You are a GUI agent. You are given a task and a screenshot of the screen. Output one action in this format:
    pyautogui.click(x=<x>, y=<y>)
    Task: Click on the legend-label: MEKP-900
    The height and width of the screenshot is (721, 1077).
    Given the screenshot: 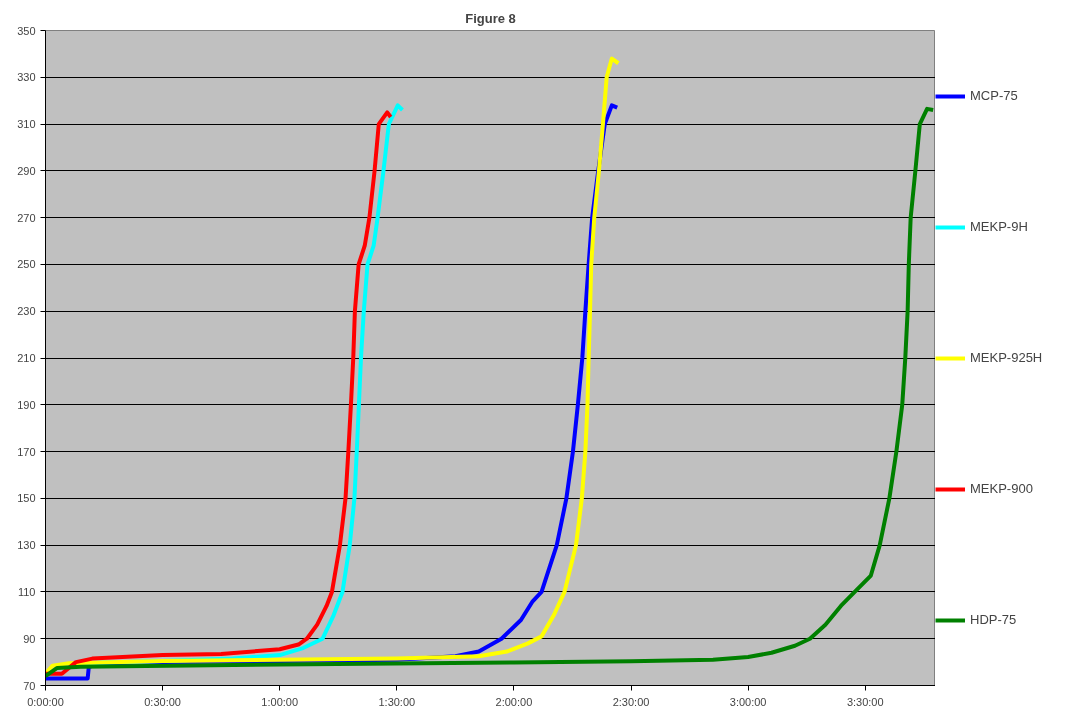 What is the action you would take?
    pyautogui.click(x=1001, y=488)
    